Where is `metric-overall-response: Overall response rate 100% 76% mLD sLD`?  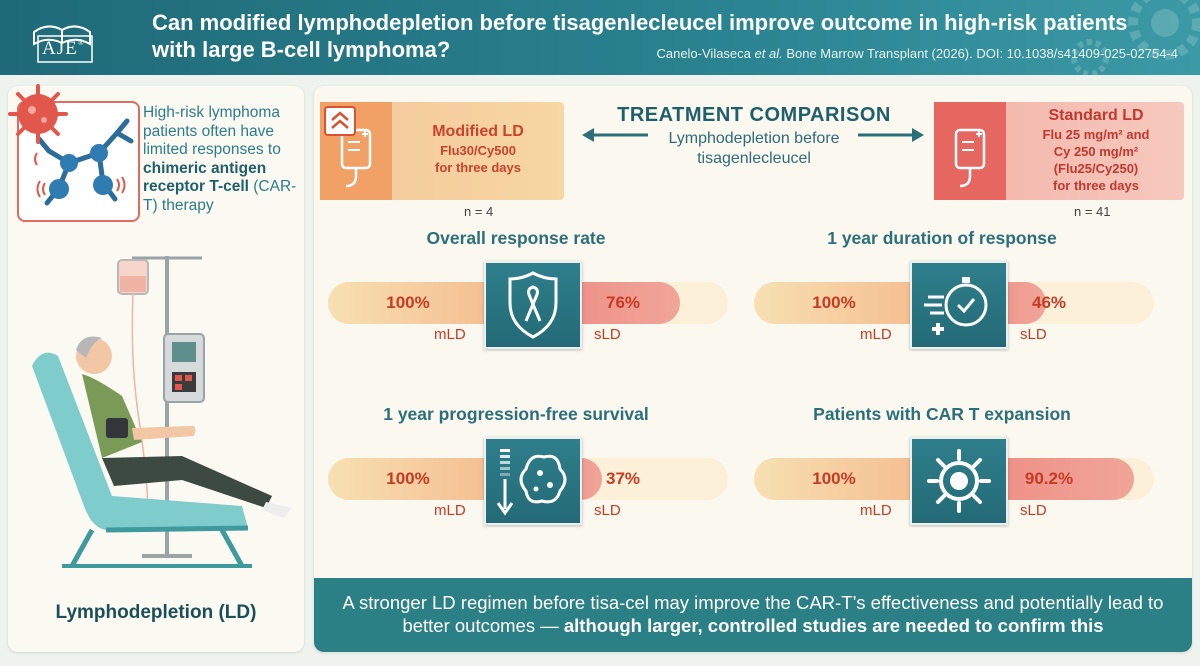 metric-overall-response: Overall response rate 100% 76% mLD sLD is located at coordinates (521, 303).